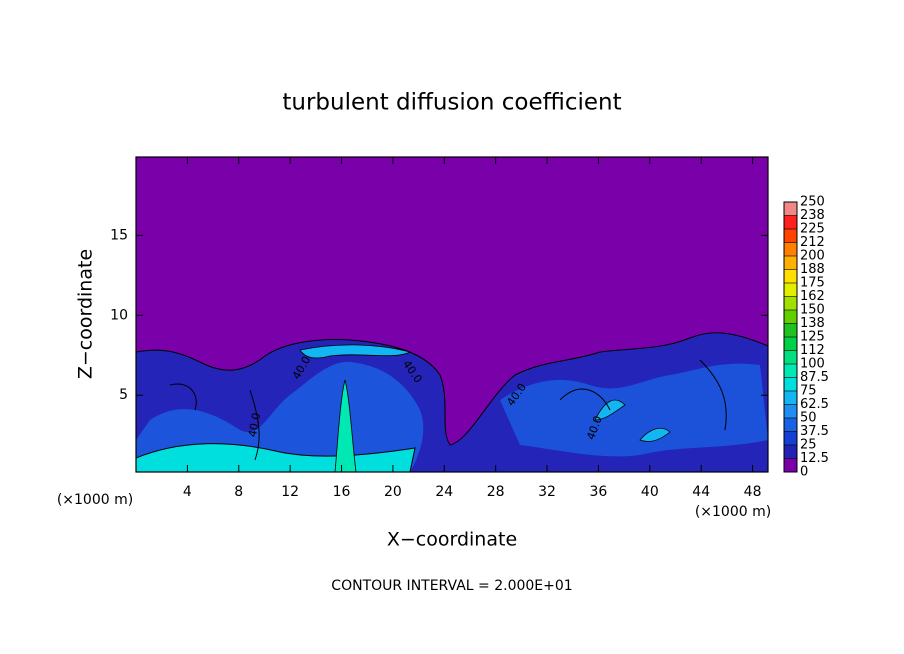 This screenshot has width=904, height=654. I want to click on contour-label: 40.0, so click(254, 425).